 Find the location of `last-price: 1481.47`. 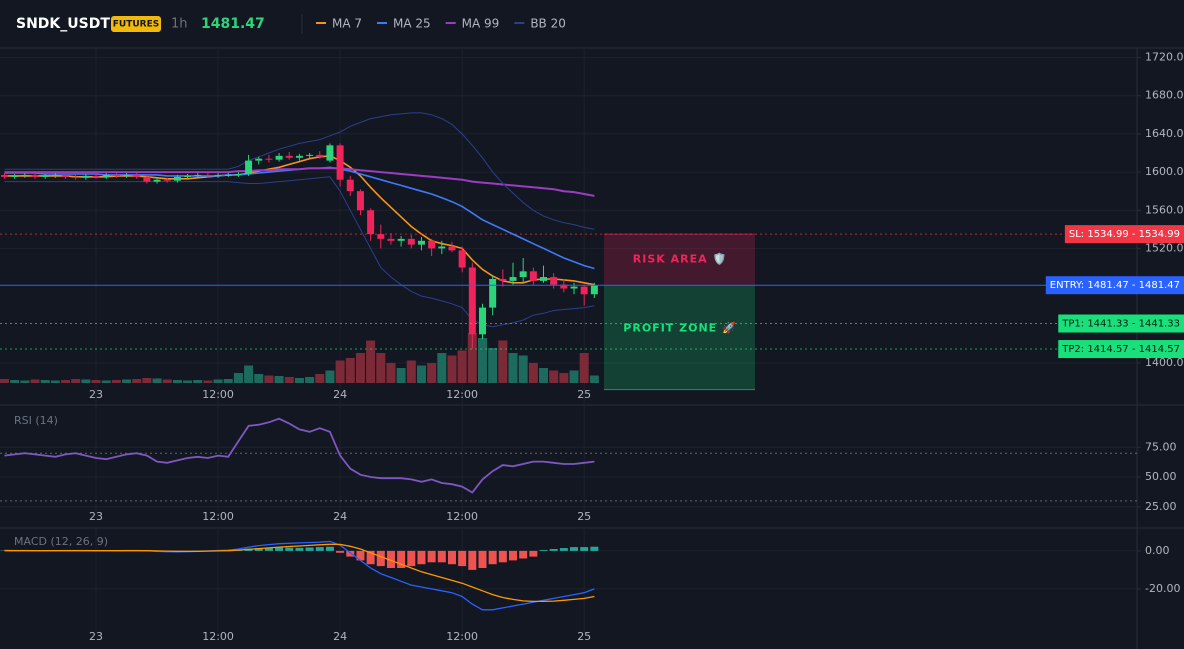

last-price: 1481.47 is located at coordinates (233, 24).